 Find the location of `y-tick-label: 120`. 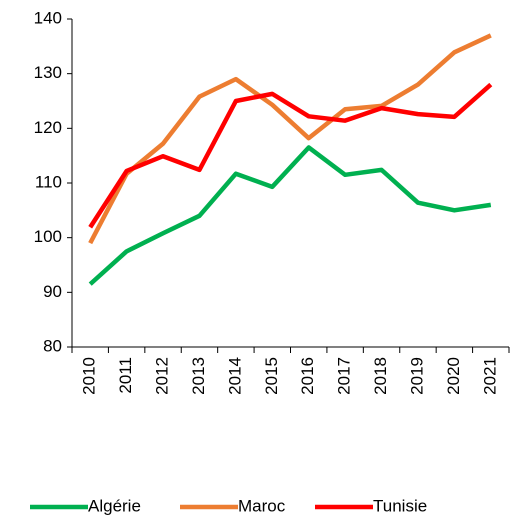

y-tick-label: 120 is located at coordinates (48, 127).